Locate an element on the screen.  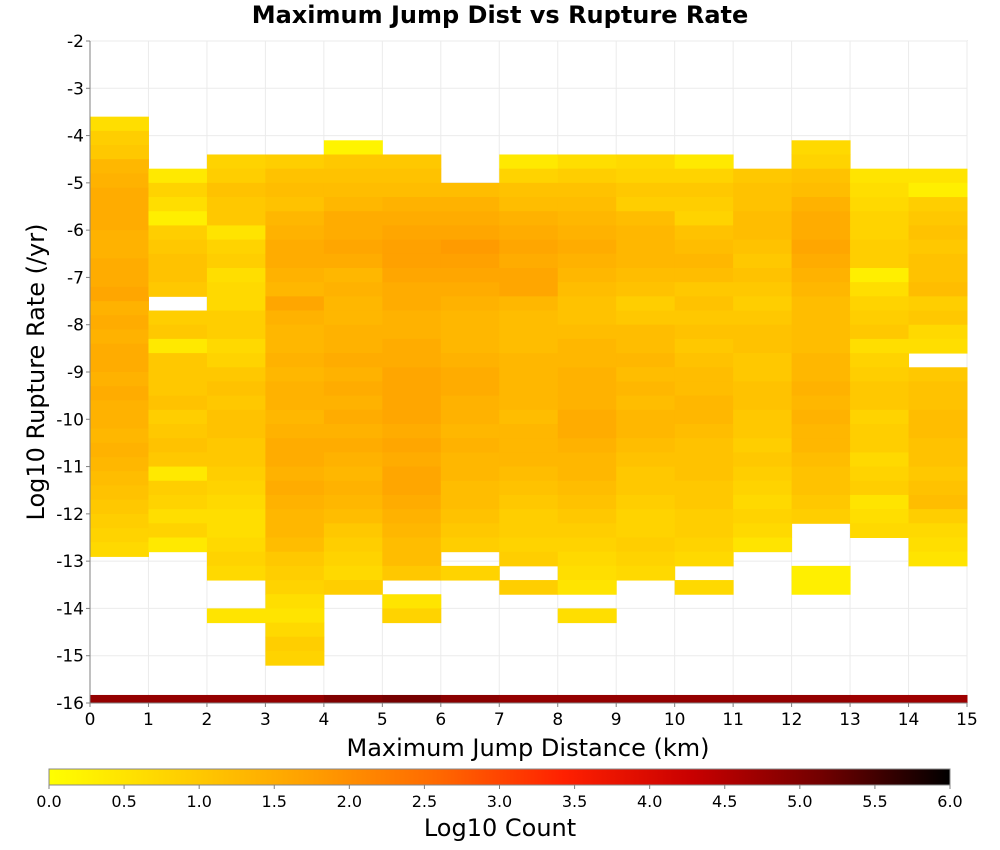
x-tick-label: 3 is located at coordinates (265, 720).